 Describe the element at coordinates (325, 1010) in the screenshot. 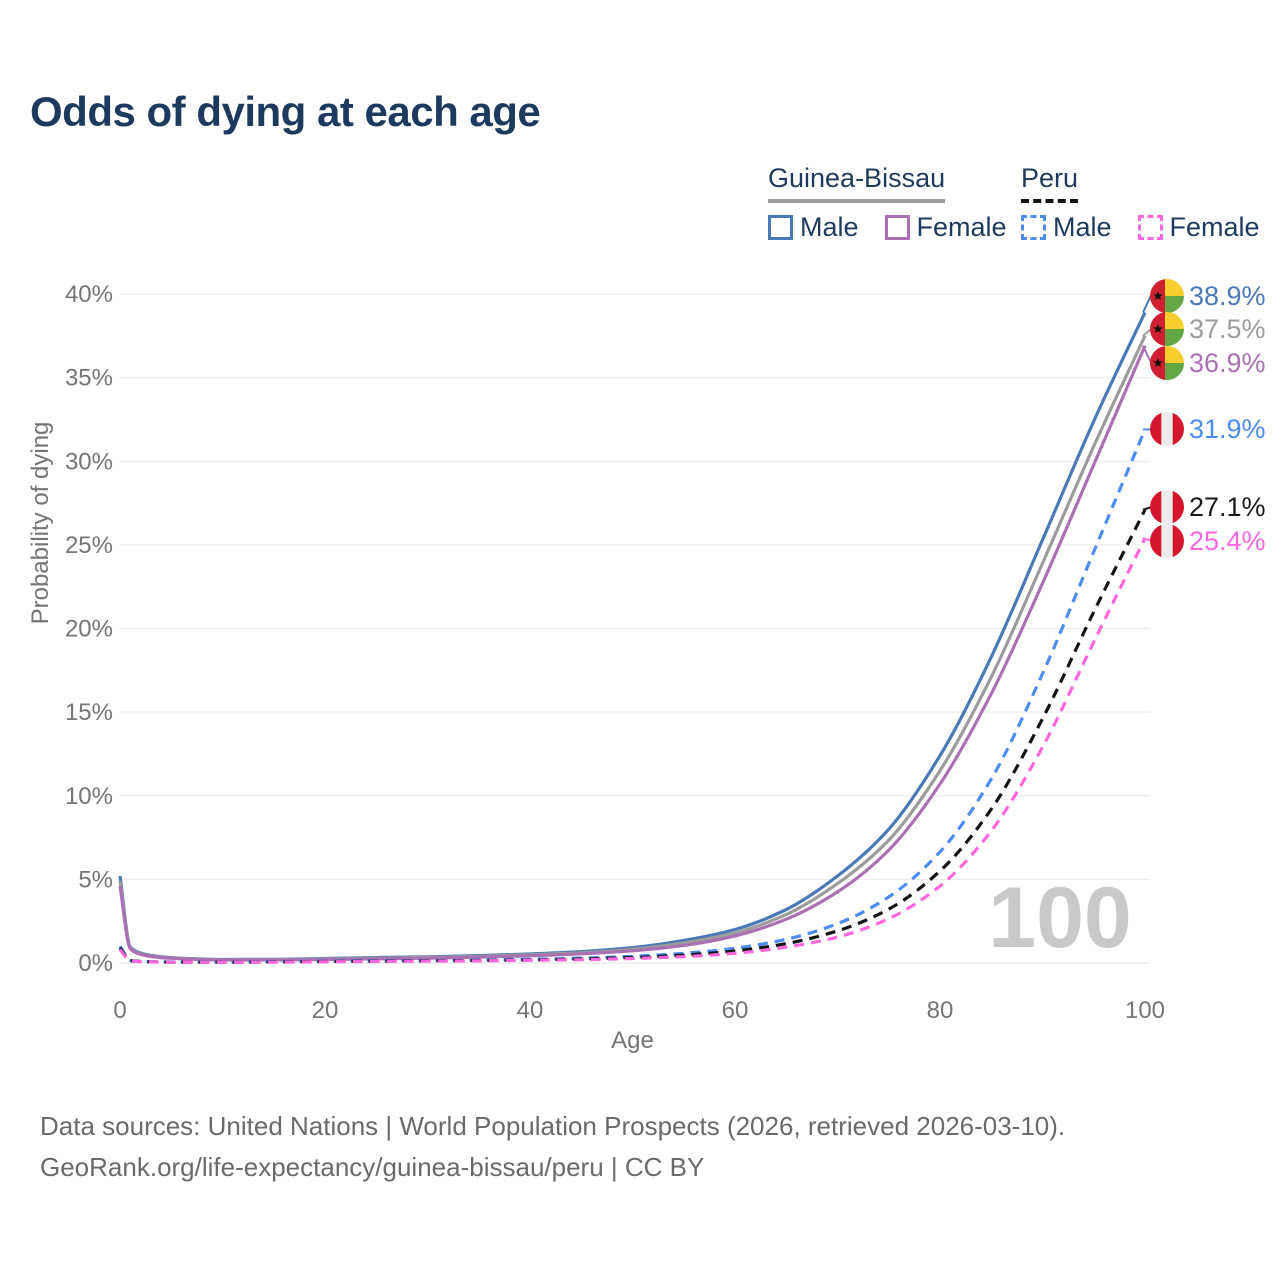

I see `x-tick-label: 20` at that location.